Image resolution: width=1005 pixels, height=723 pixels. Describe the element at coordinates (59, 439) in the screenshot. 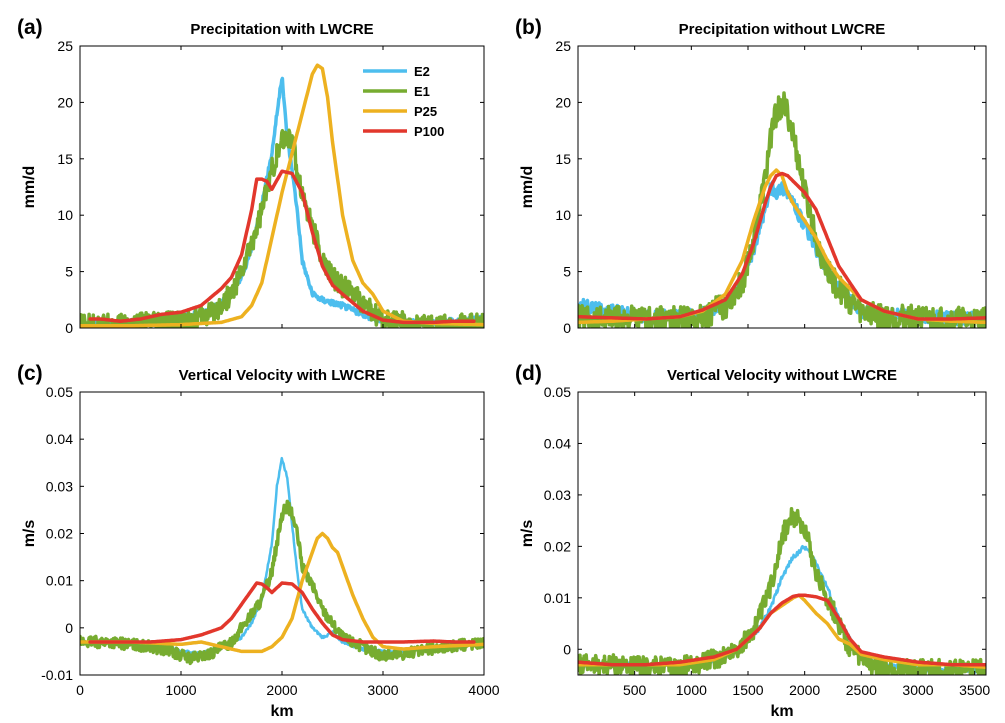

I see `y-tick-label-c: 0.04` at that location.